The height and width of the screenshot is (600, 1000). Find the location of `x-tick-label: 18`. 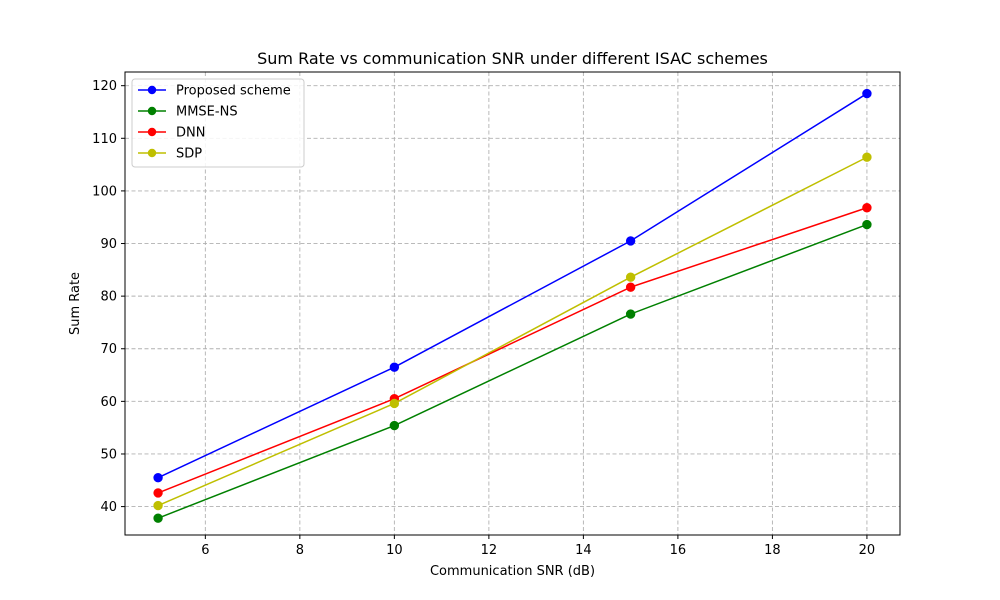

x-tick-label: 18 is located at coordinates (772, 550).